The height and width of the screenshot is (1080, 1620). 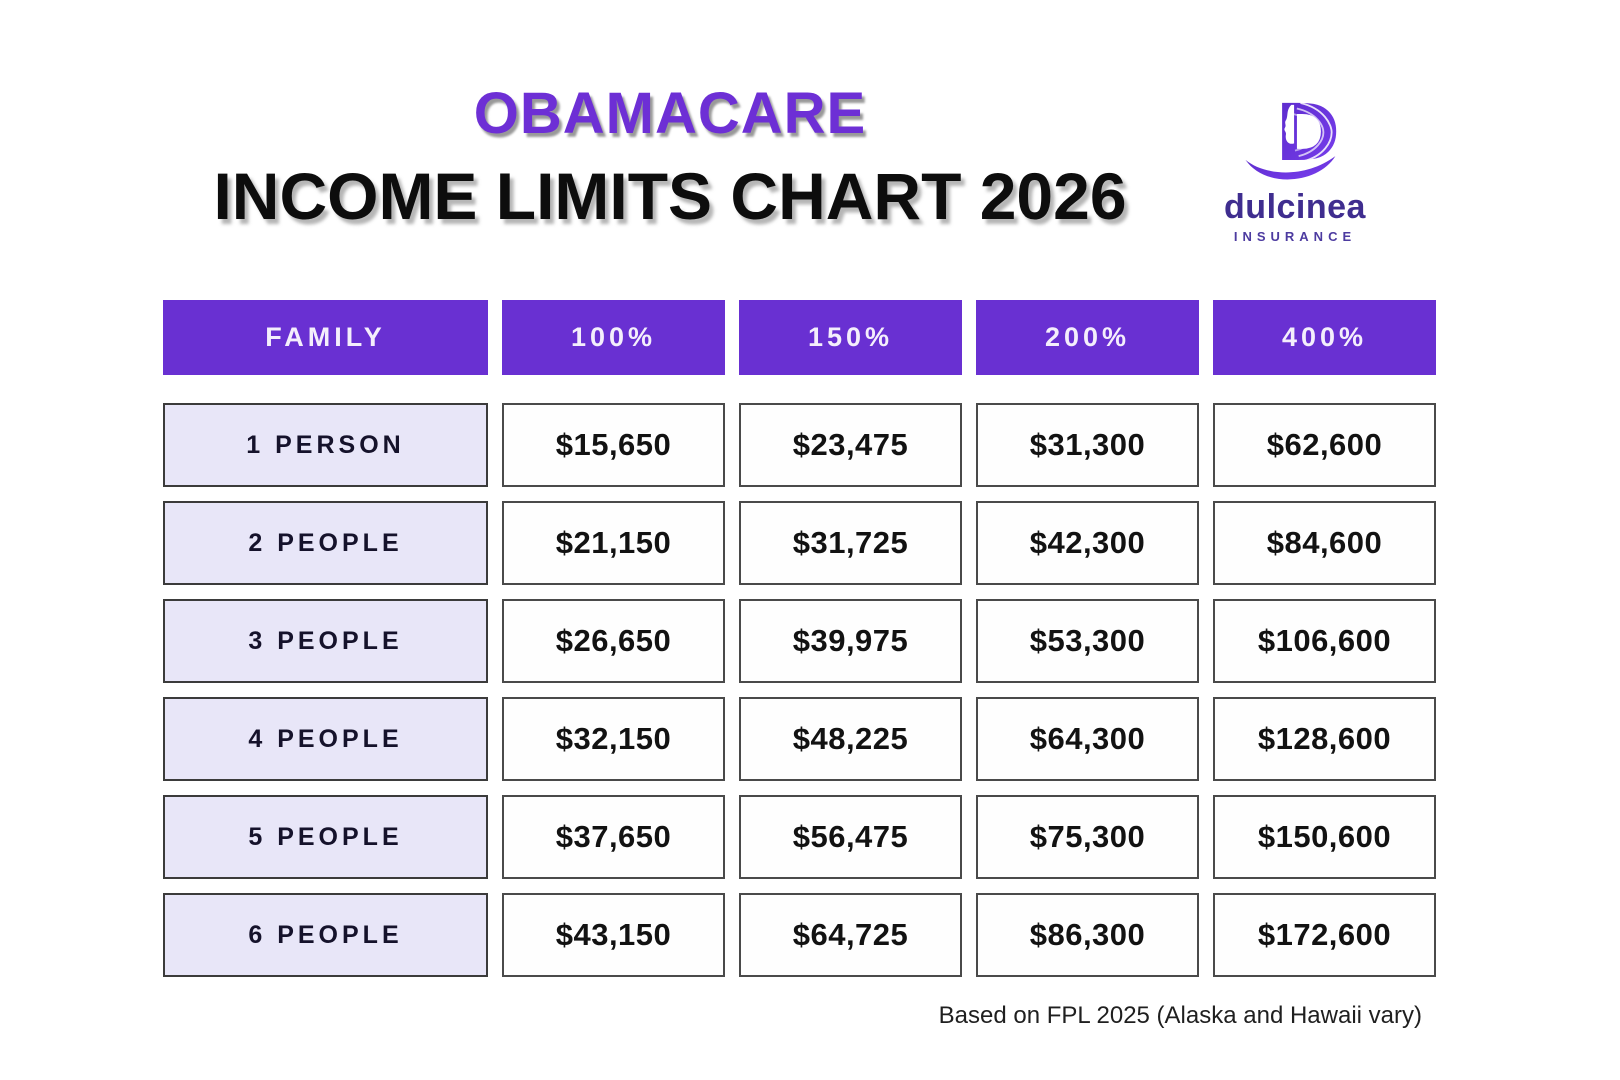 What do you see at coordinates (1087, 739) in the screenshot?
I see `cell-4people-200: $64,300` at bounding box center [1087, 739].